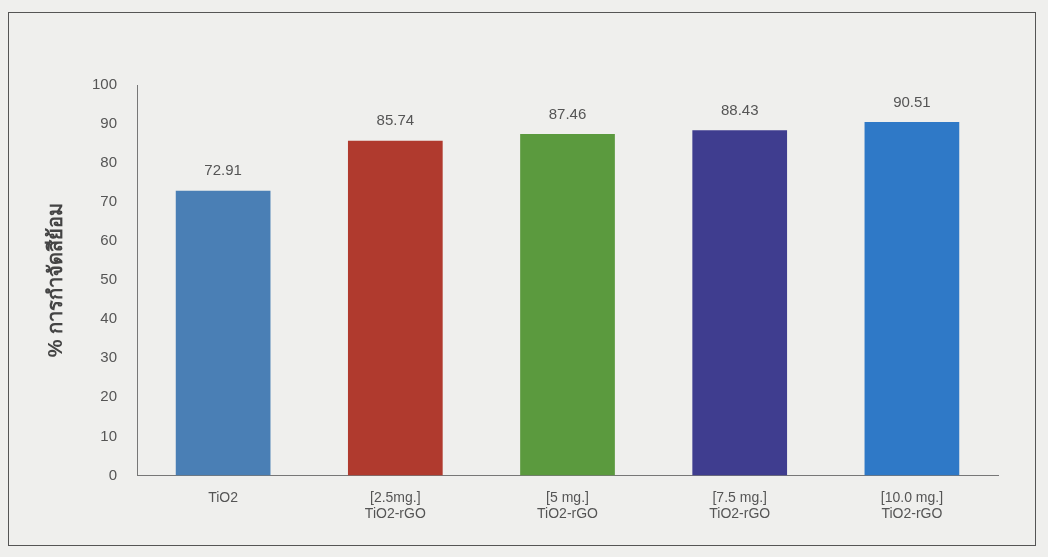 Image resolution: width=1048 pixels, height=557 pixels. Describe the element at coordinates (739, 109) in the screenshot. I see `data-label: 88.43` at that location.